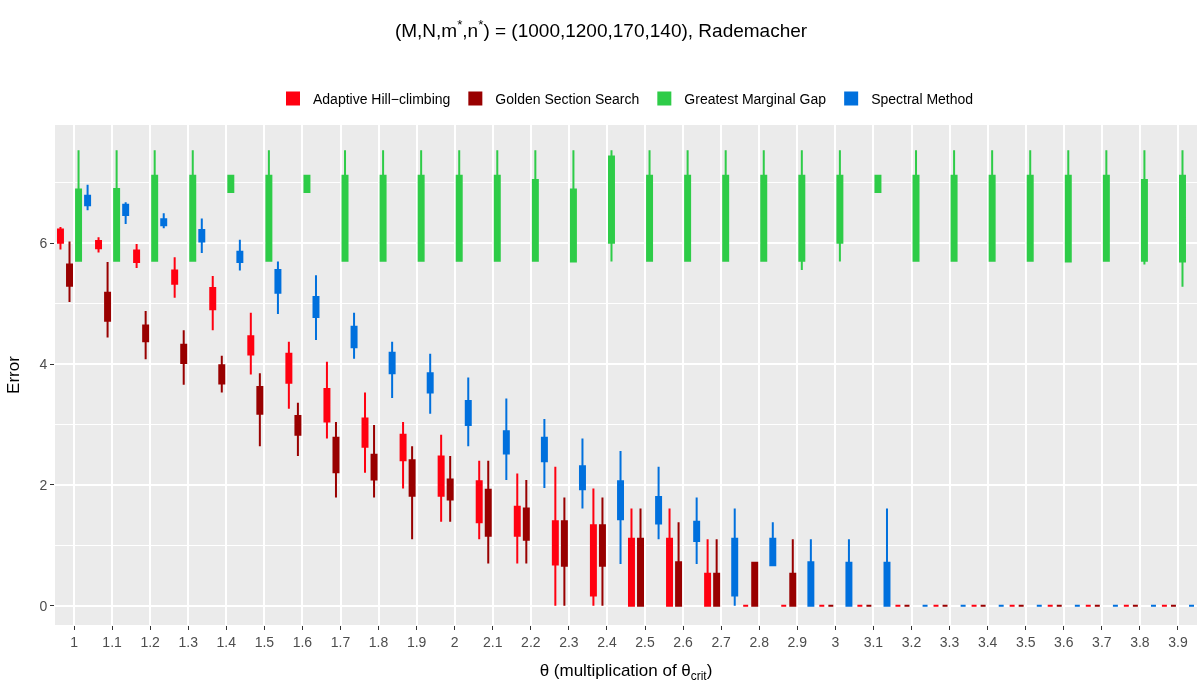 This screenshot has height=690, width=1202. What do you see at coordinates (911, 641) in the screenshot?
I see `x-tick-label: 3.2` at bounding box center [911, 641].